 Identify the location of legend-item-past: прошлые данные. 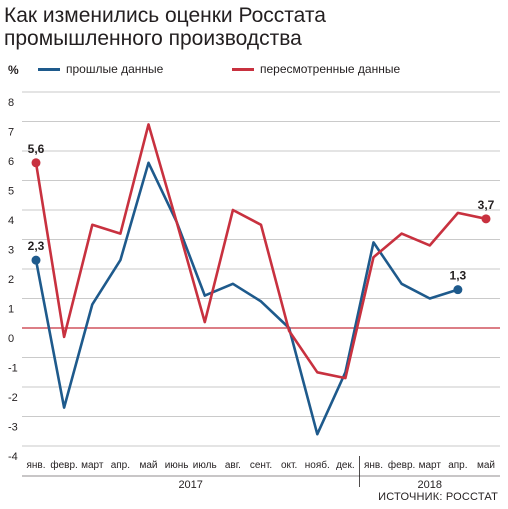
(100, 69).